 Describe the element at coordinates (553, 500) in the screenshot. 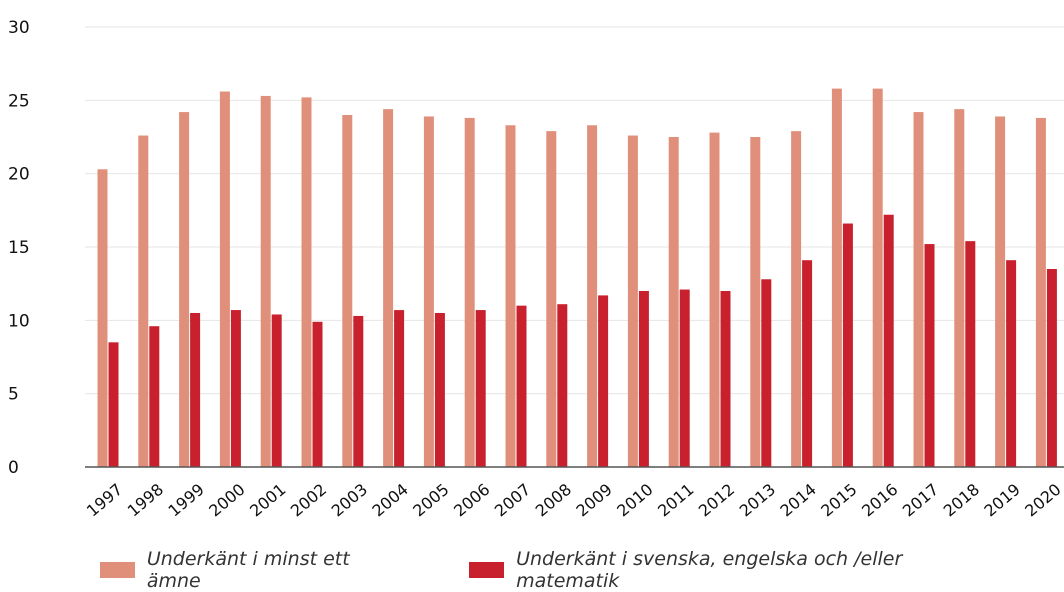

I see `x-tick-label: 2008` at that location.